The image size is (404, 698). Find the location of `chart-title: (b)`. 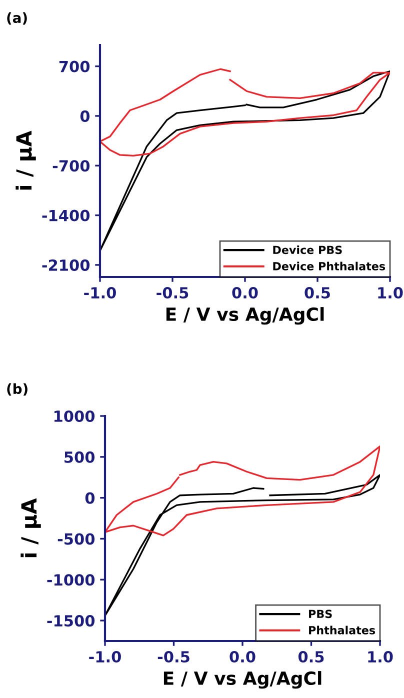

chart-title: (b) is located at coordinates (17, 389).